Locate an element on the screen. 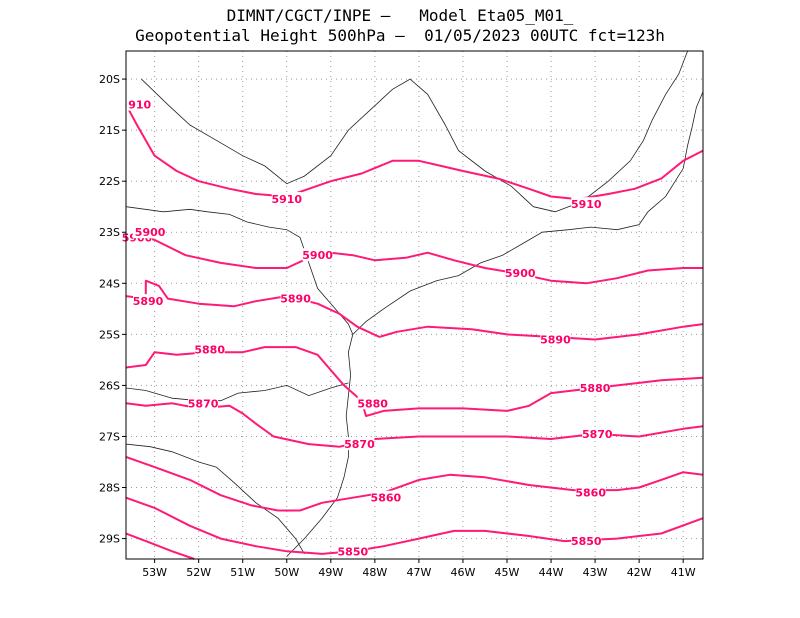 The height and width of the screenshot is (618, 800). lon-tick-label: 44W is located at coordinates (551, 572).